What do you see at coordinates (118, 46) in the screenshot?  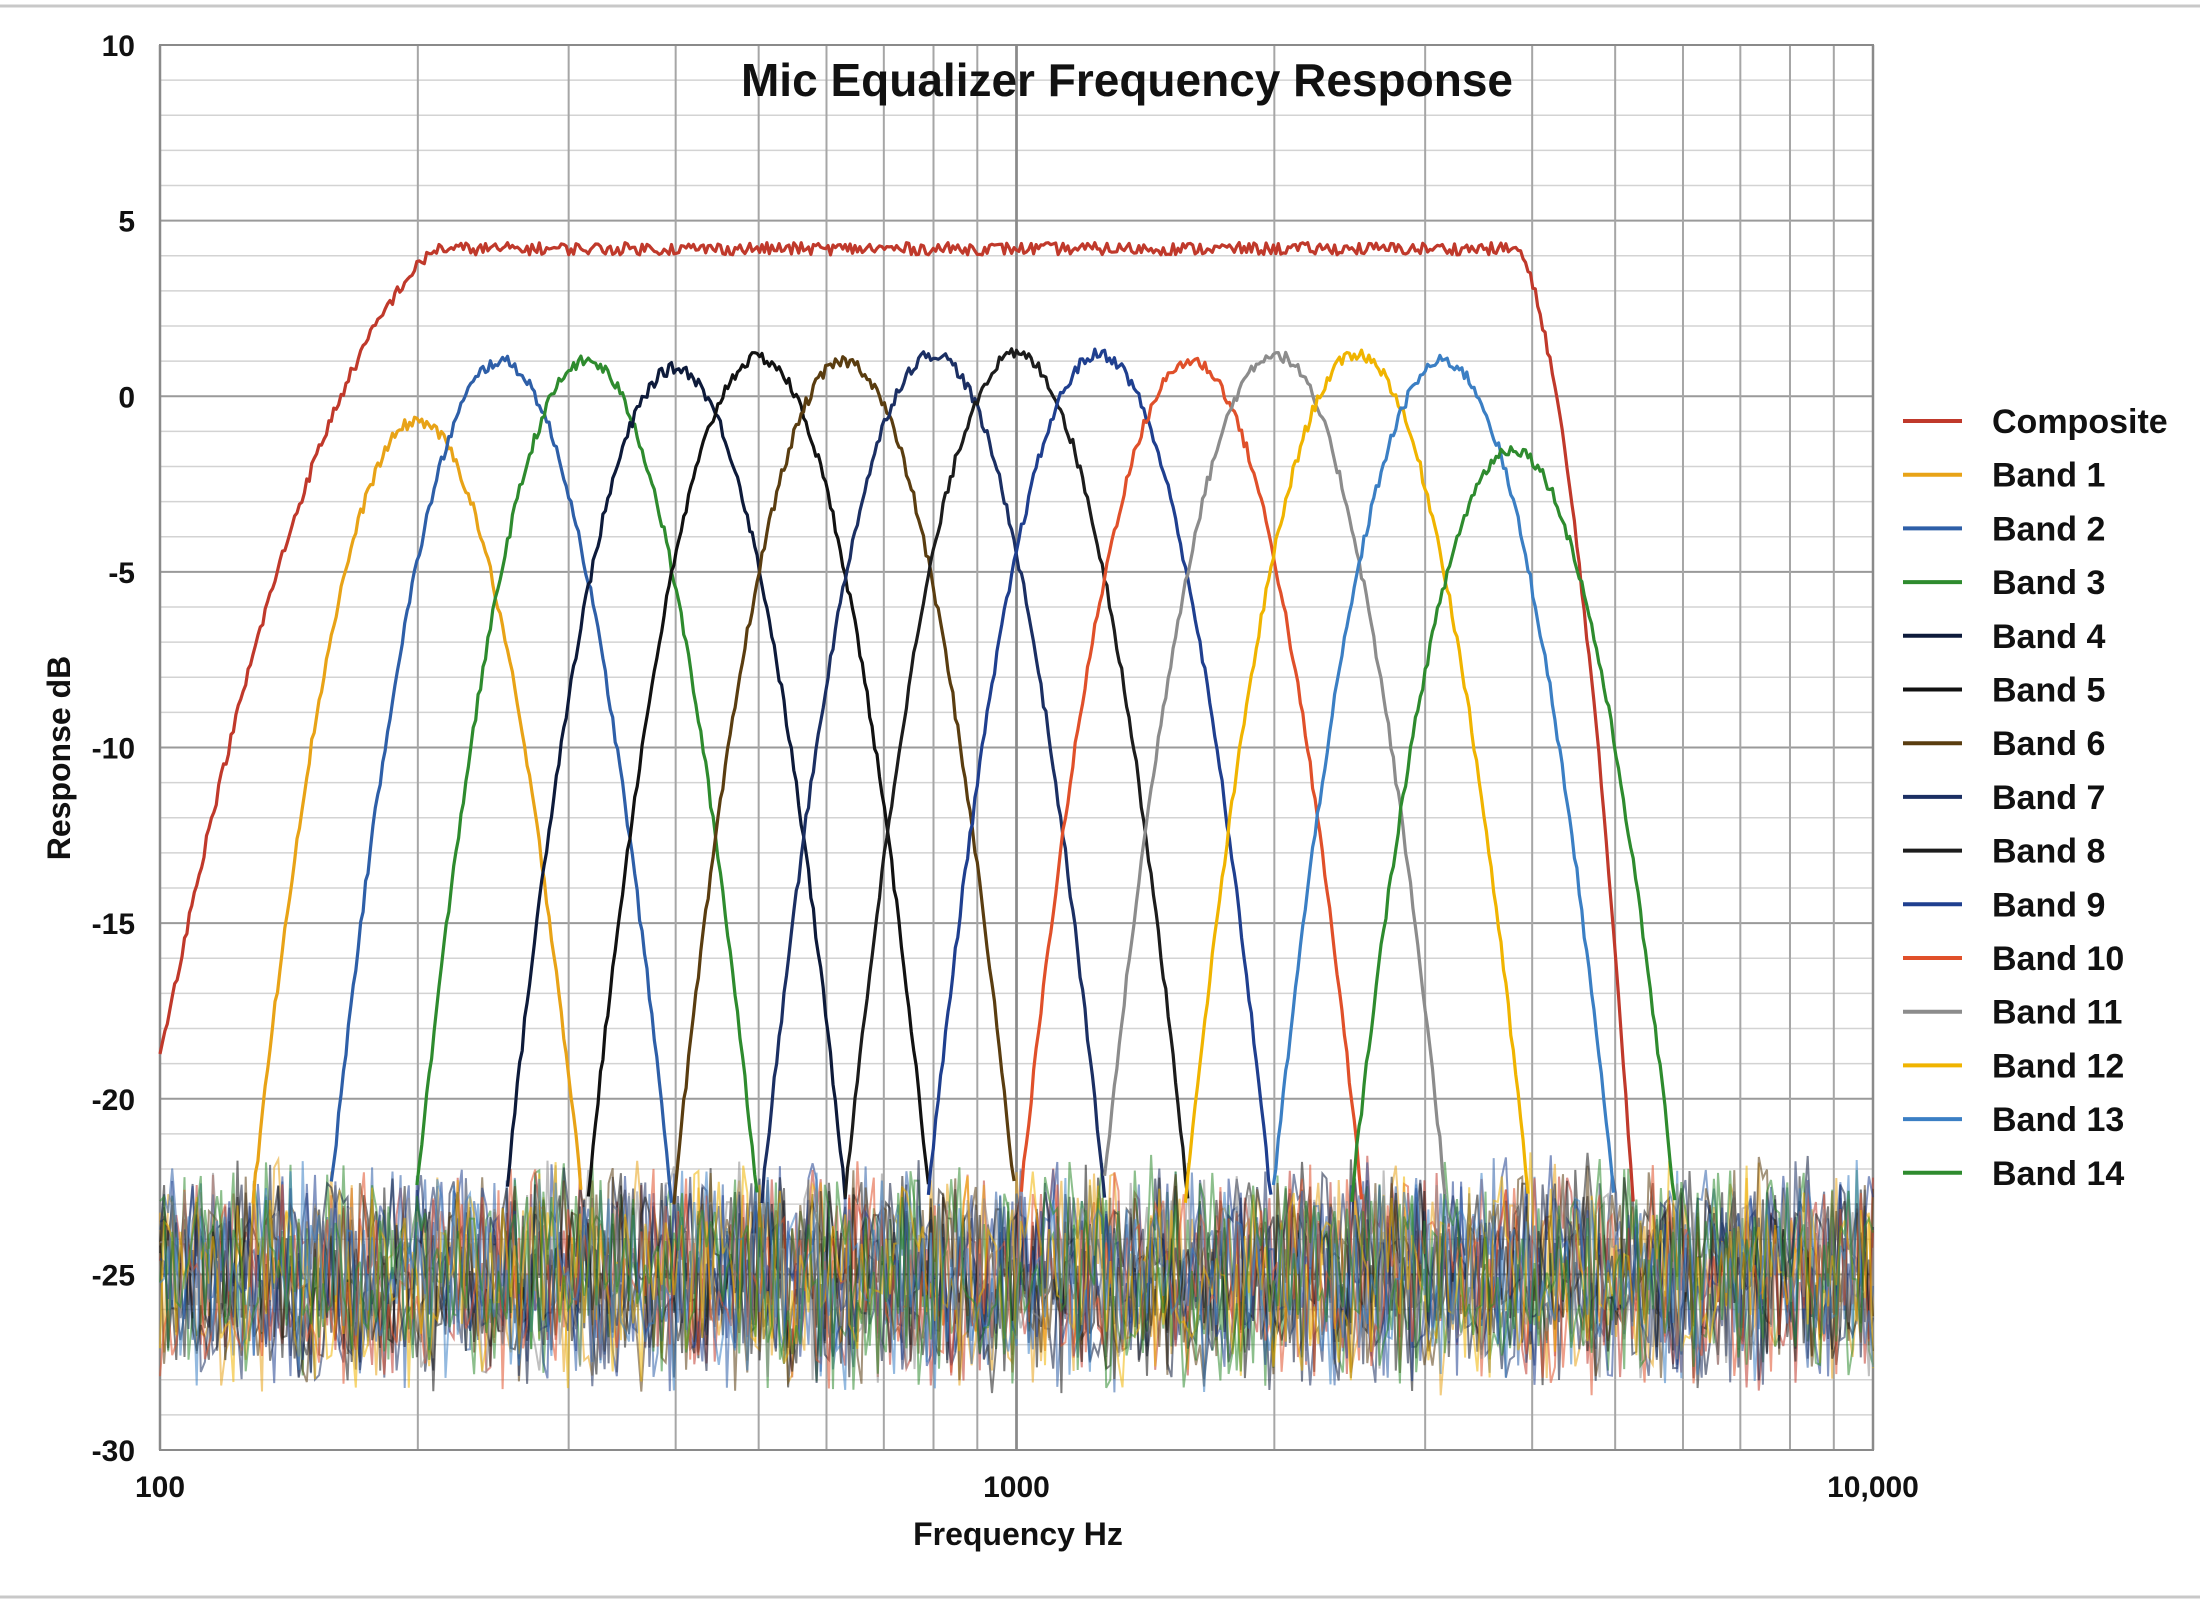 I see `y-tick-label: 10` at bounding box center [118, 46].